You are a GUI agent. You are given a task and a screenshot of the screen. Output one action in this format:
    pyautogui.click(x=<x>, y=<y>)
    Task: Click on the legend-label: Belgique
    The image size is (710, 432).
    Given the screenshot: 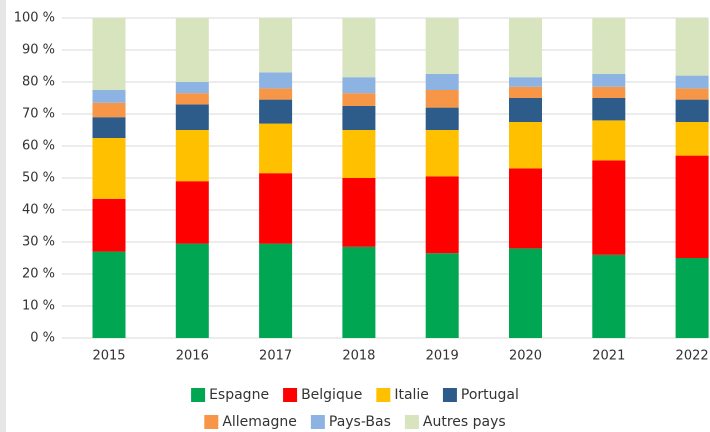 What is the action you would take?
    pyautogui.click(x=331, y=395)
    